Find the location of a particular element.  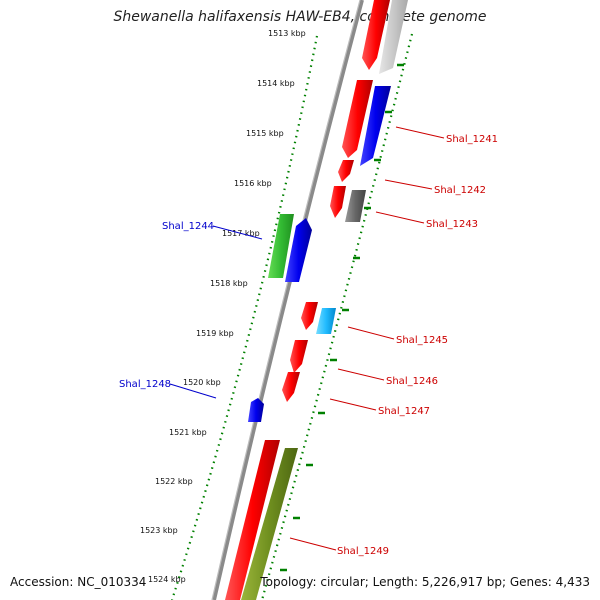

reverse-features is located at coordinates (280, 318).